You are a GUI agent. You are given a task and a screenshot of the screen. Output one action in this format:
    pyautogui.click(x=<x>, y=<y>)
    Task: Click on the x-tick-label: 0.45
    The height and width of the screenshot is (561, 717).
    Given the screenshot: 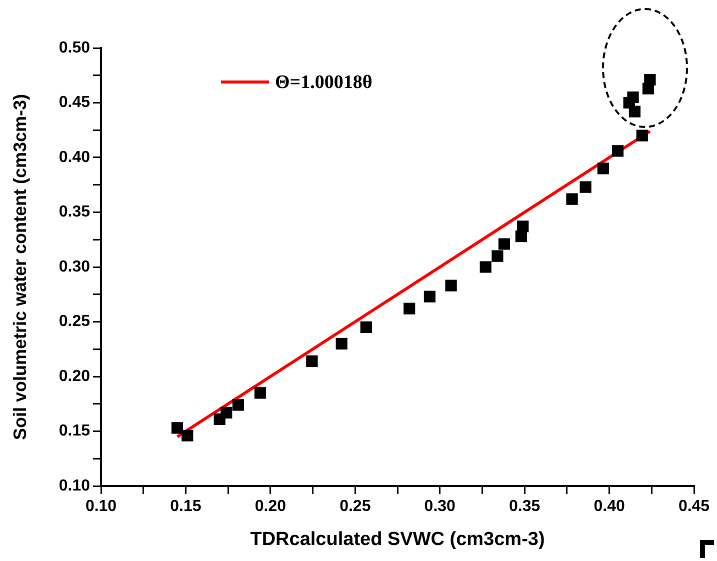 What is the action you would take?
    pyautogui.click(x=694, y=507)
    